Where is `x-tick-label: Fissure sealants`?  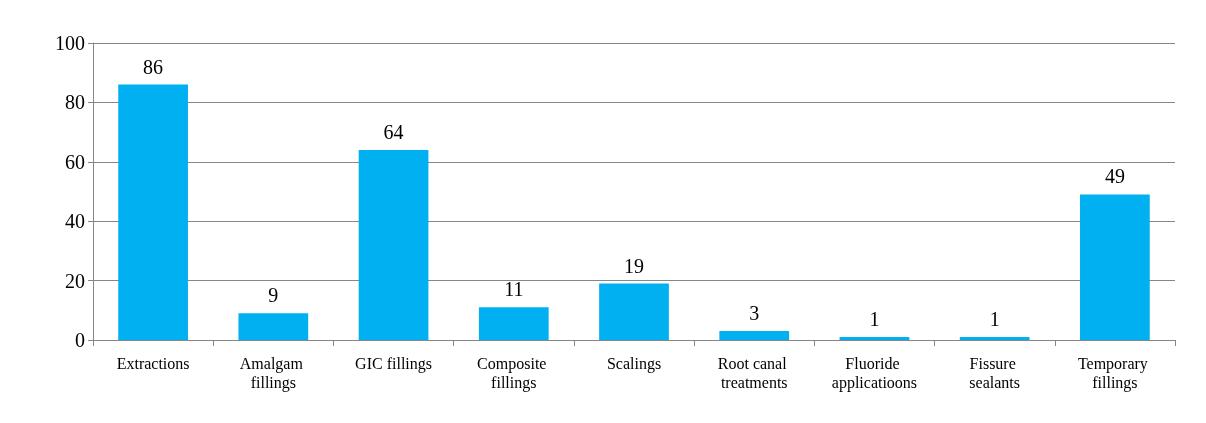 x-tick-label: Fissure sealants is located at coordinates (994, 373).